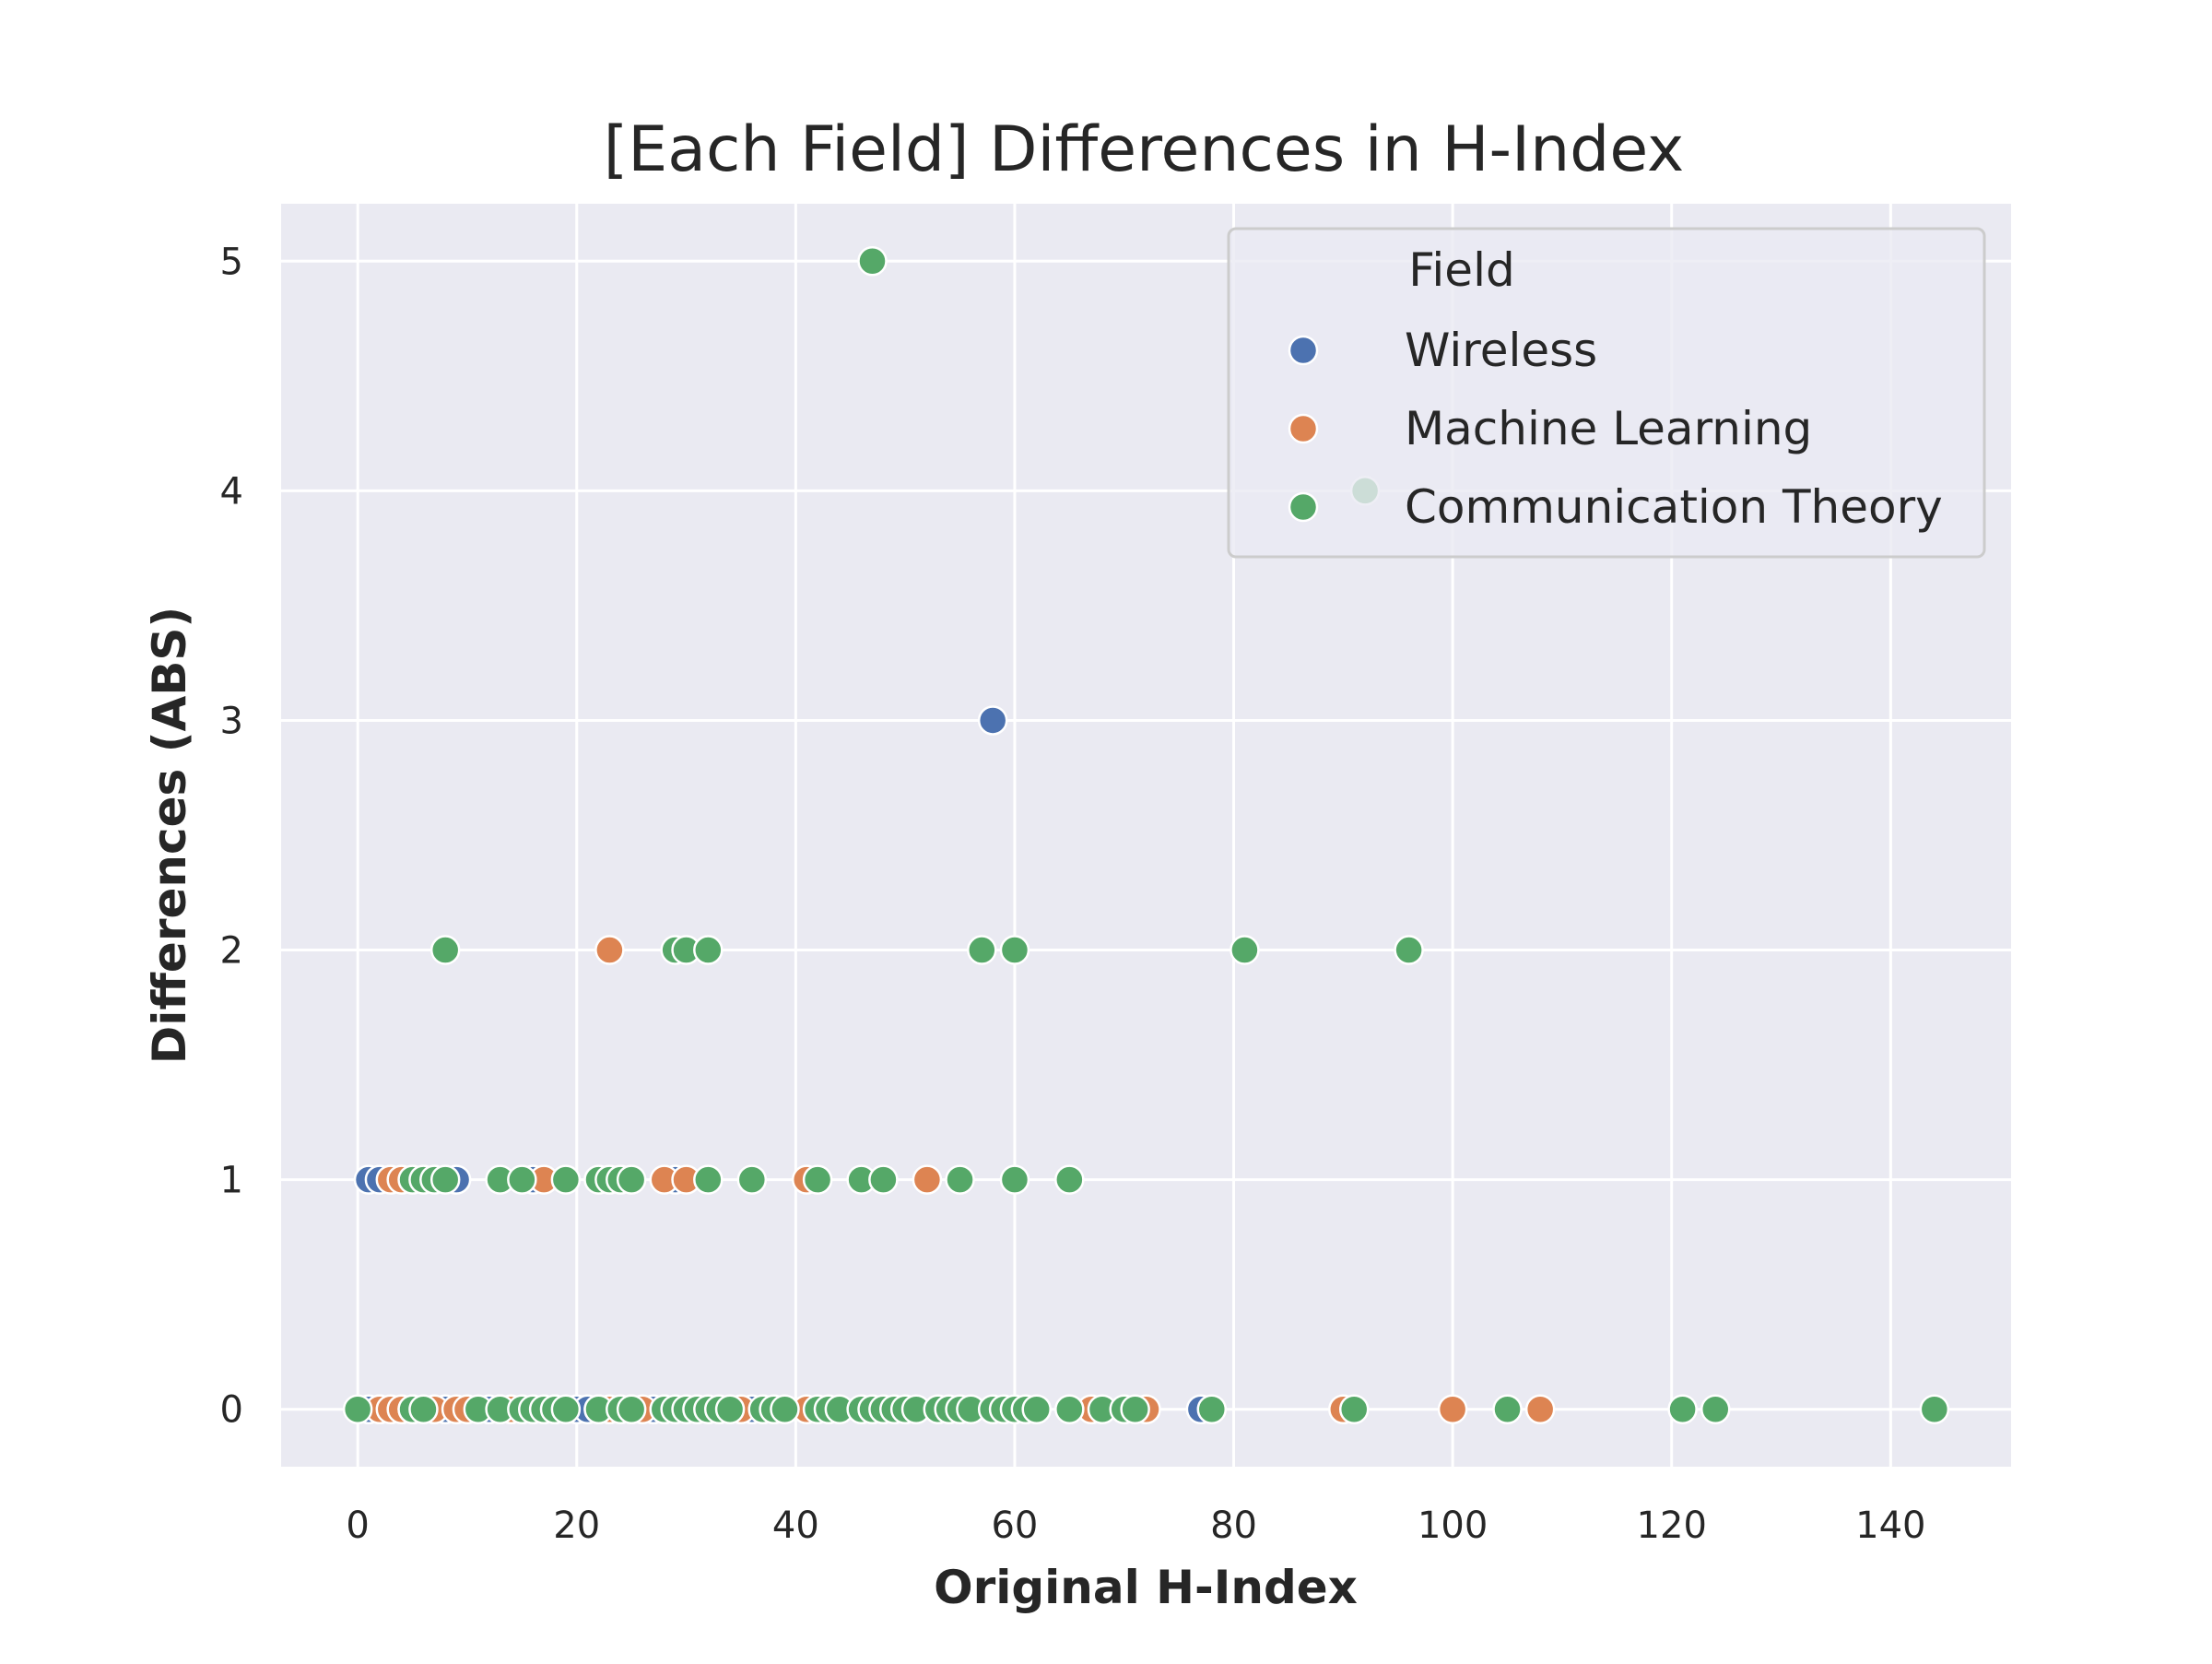 This screenshot has width=2212, height=1664. Describe the element at coordinates (231, 721) in the screenshot. I see `y-tick-label: 3` at that location.